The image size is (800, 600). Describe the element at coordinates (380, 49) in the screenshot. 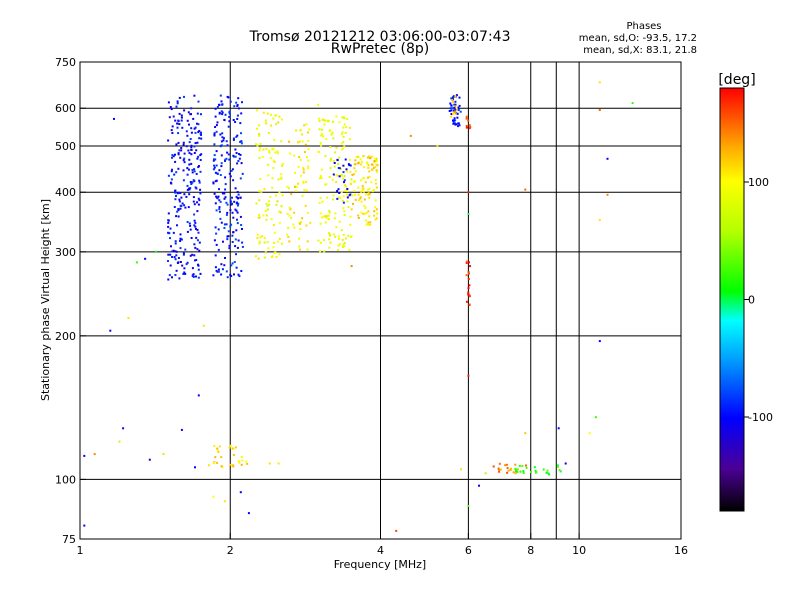

I see `chart-subtitle: RwPretec (8p)` at that location.